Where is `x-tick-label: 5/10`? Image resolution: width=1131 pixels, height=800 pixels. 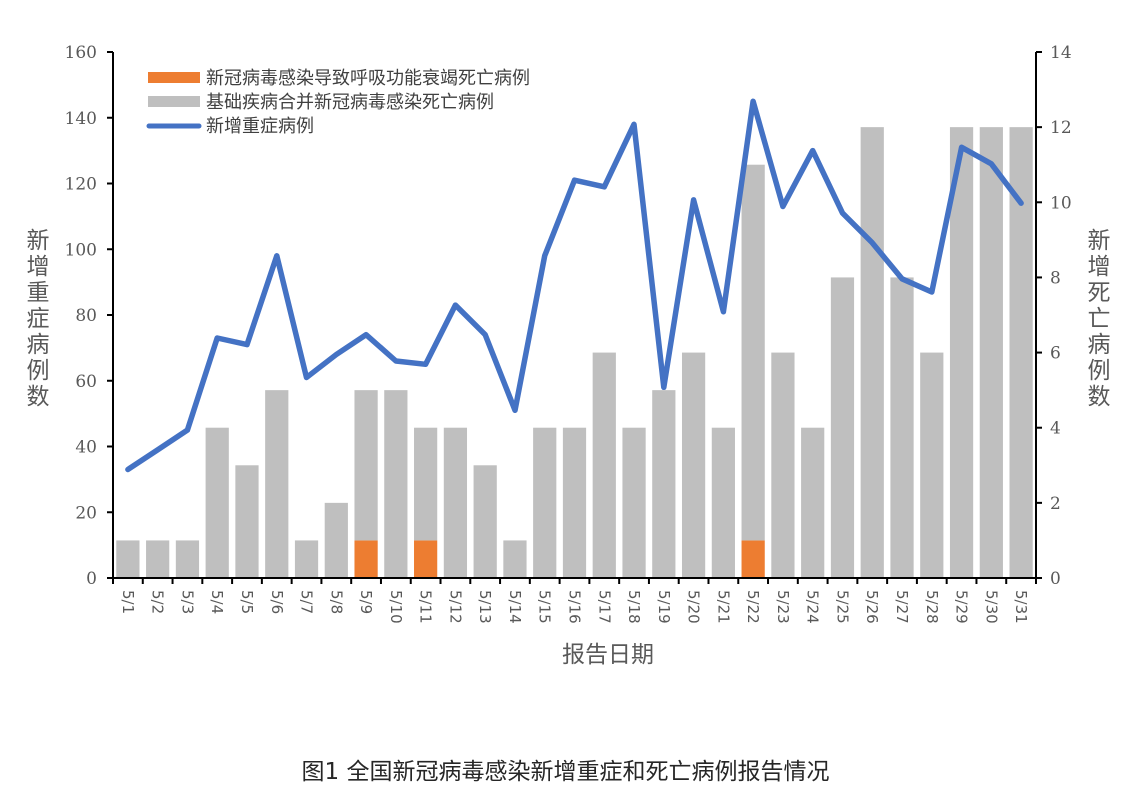 x-tick-label: 5/10 is located at coordinates (396, 607).